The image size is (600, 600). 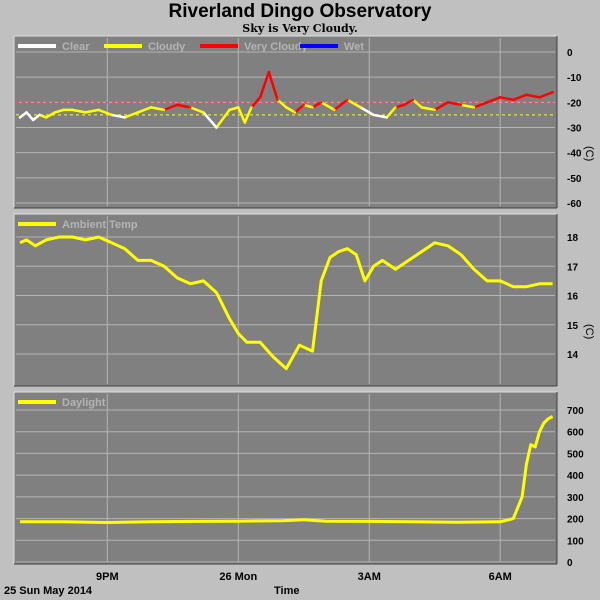 I want to click on sky-legend-label: Clear, so click(x=76, y=47).